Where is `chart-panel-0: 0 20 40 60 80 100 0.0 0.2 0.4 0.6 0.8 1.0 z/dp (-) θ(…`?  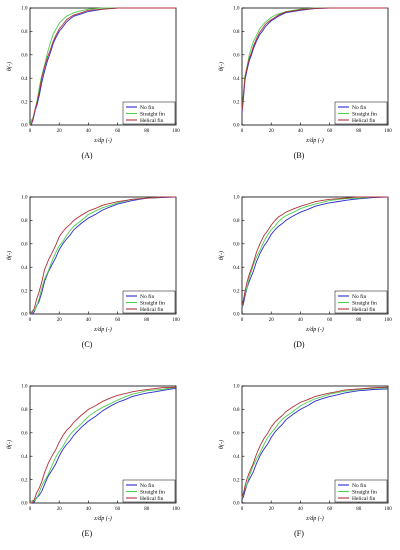 chart-panel-0: 0 20 40 60 80 100 0.0 0.2 0.4 0.6 0.8 1.0 z/dp (-) θ(… is located at coordinates (93, 83).